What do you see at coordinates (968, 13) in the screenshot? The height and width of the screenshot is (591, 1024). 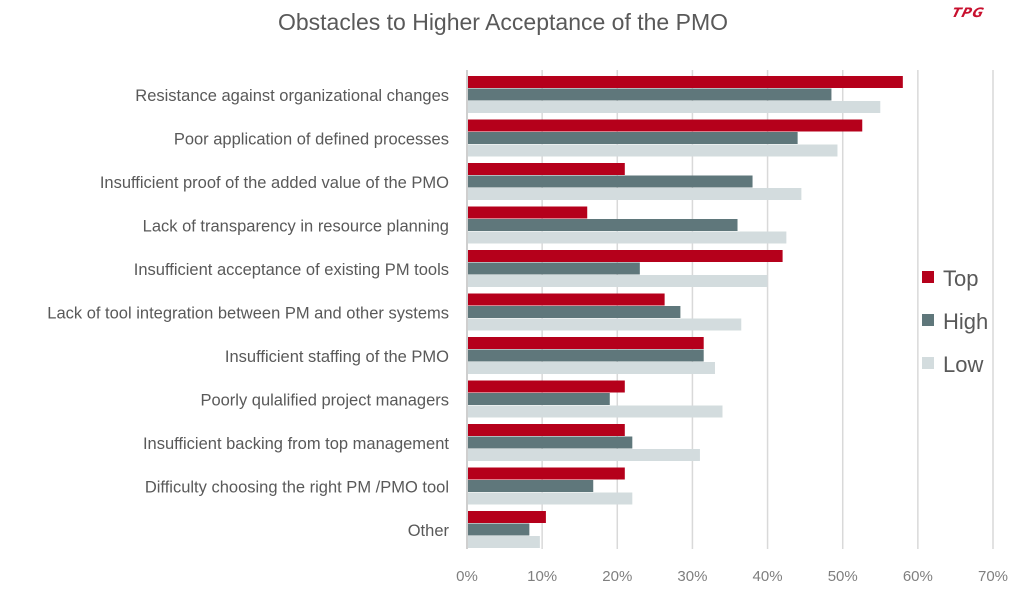 I see `tpg-logo: TPG` at bounding box center [968, 13].